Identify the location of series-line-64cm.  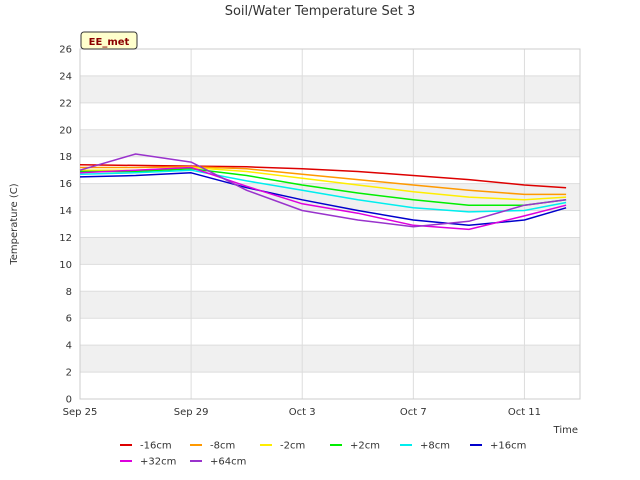
(323, 190).